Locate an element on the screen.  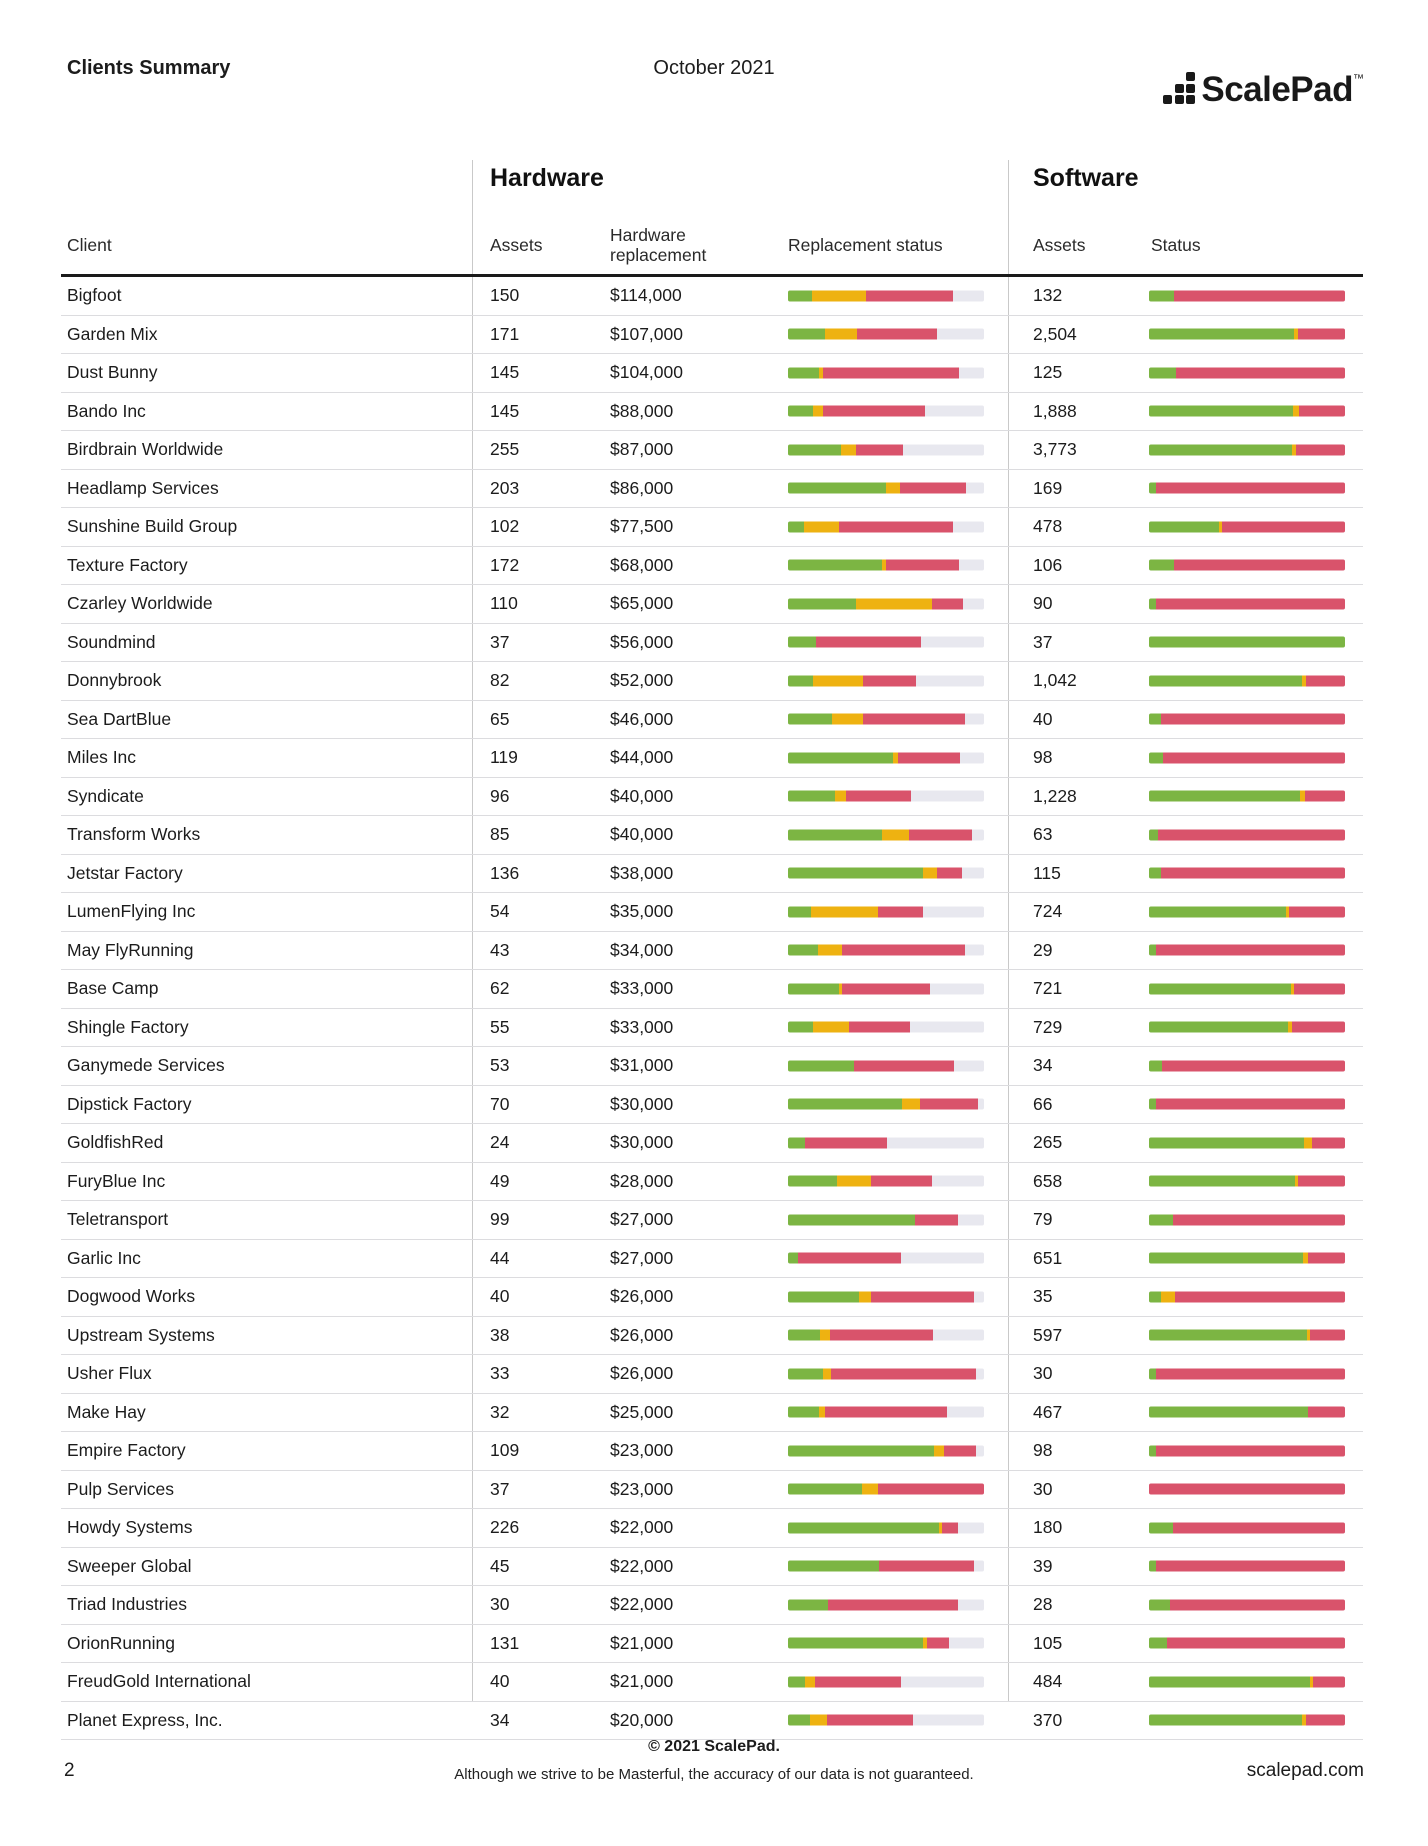
hardware-replacement-value: $46,000 is located at coordinates (642, 718).